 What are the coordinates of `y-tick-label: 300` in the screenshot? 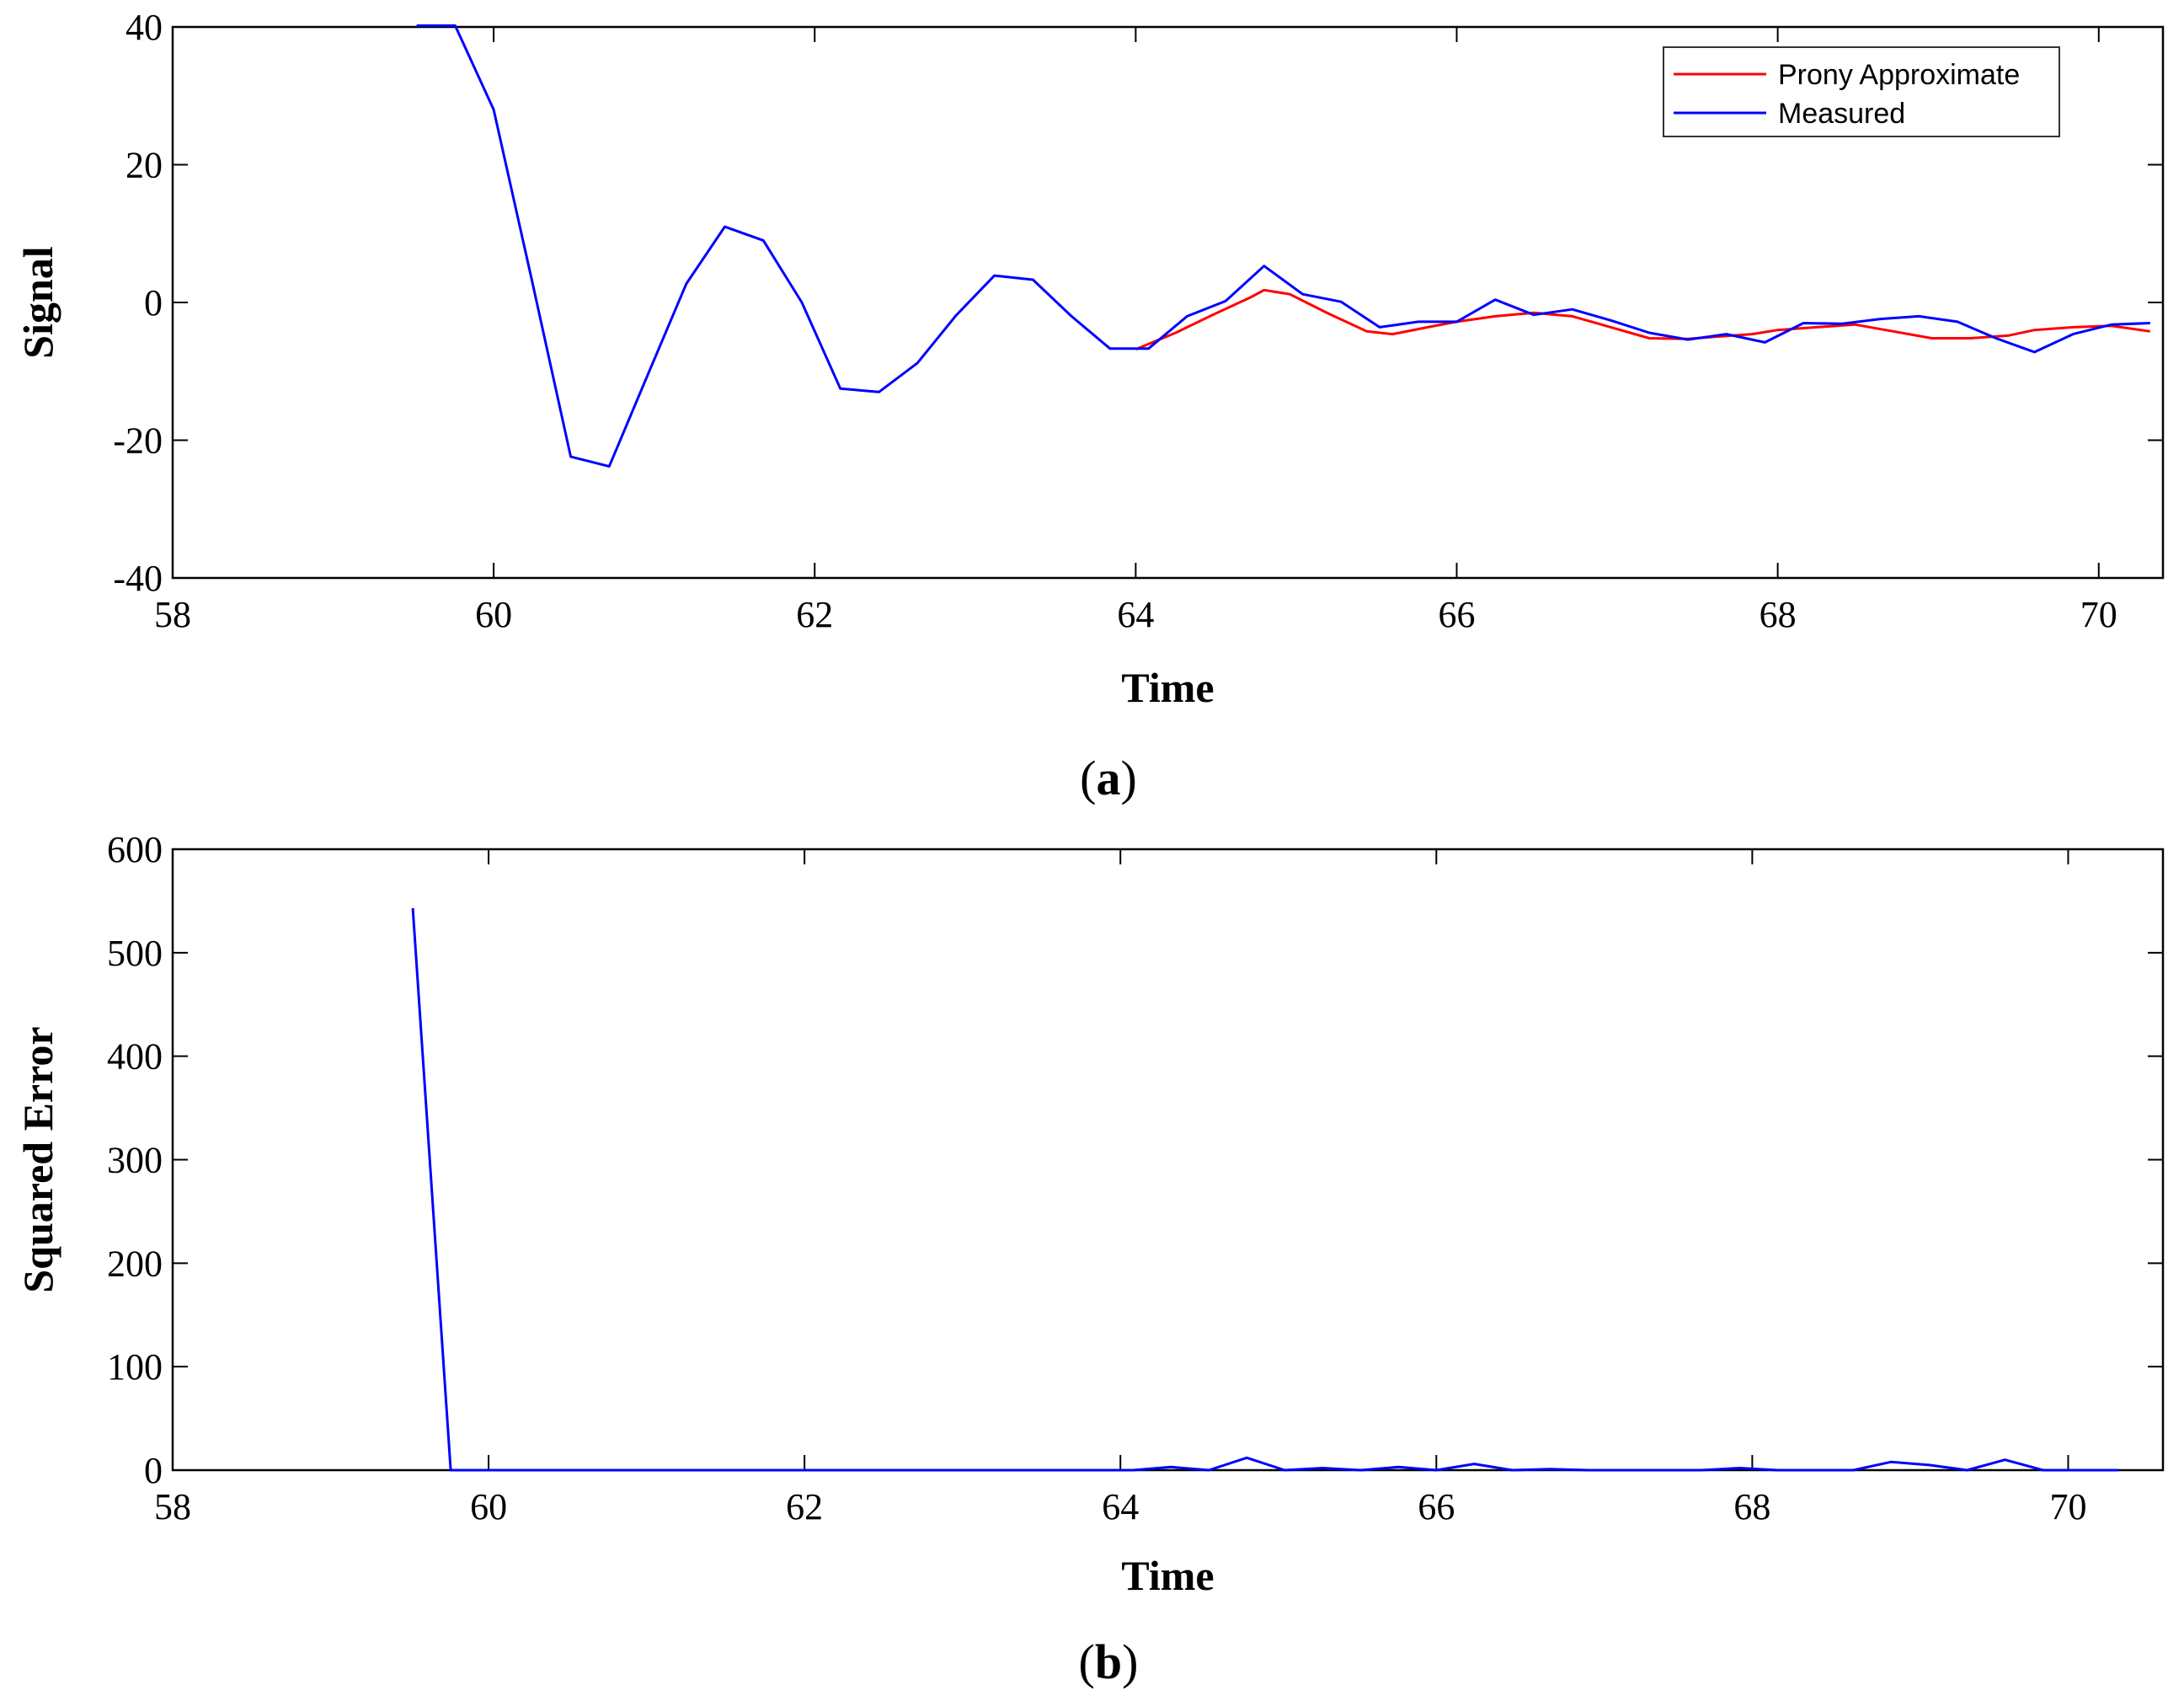 It's located at (135, 1160).